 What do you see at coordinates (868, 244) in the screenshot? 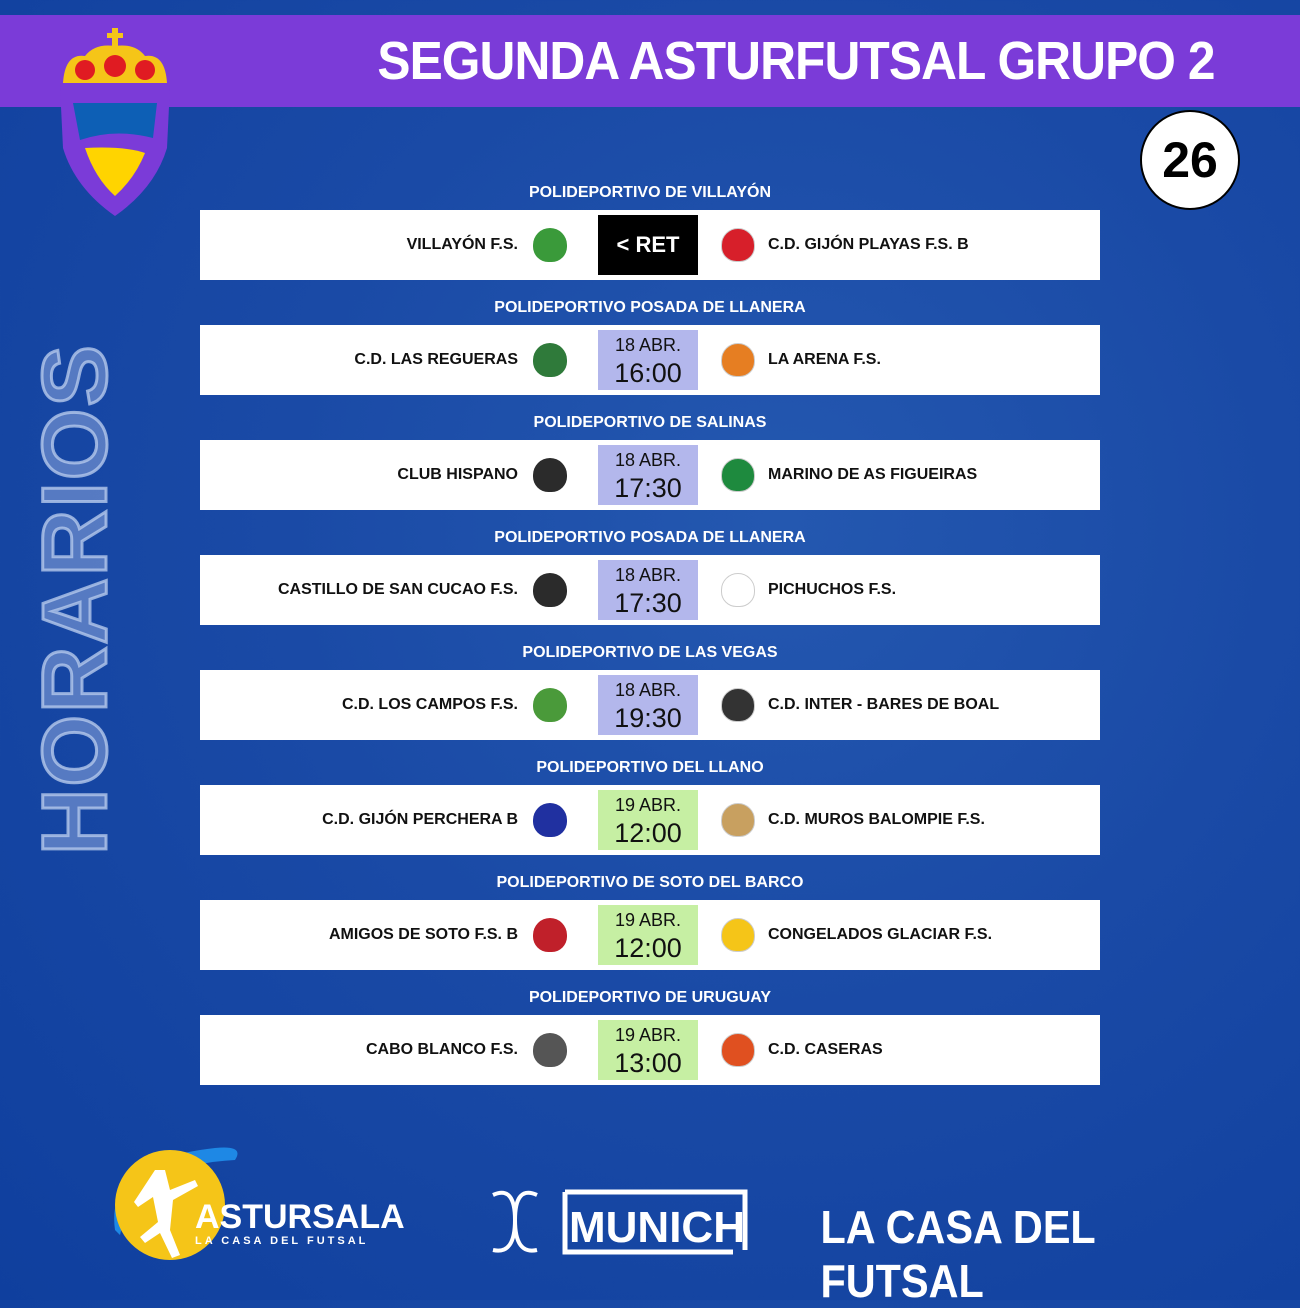
I see `away-team: C.D. GIJÓN PLAYAS F.S. B` at bounding box center [868, 244].